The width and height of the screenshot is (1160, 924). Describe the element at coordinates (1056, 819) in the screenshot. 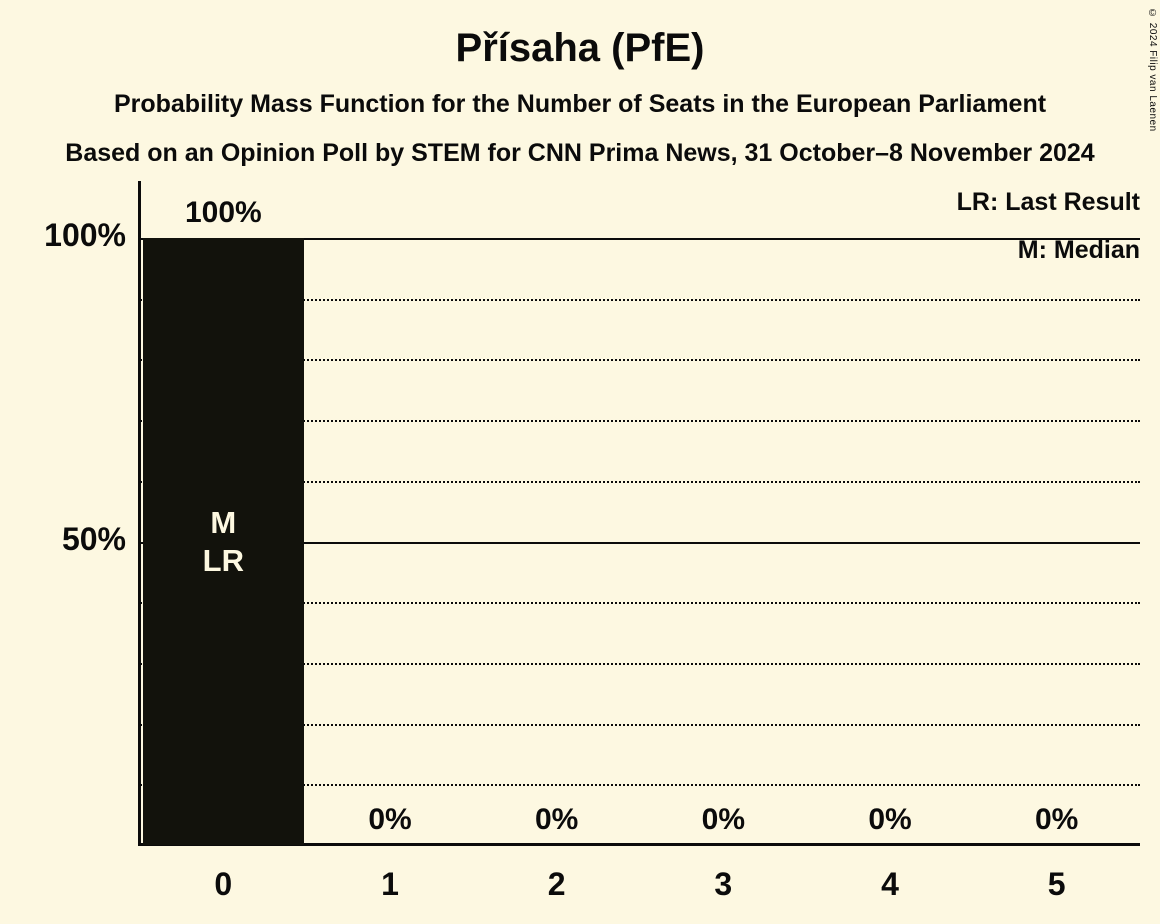

I see `bar-value-label-5: 0%` at that location.